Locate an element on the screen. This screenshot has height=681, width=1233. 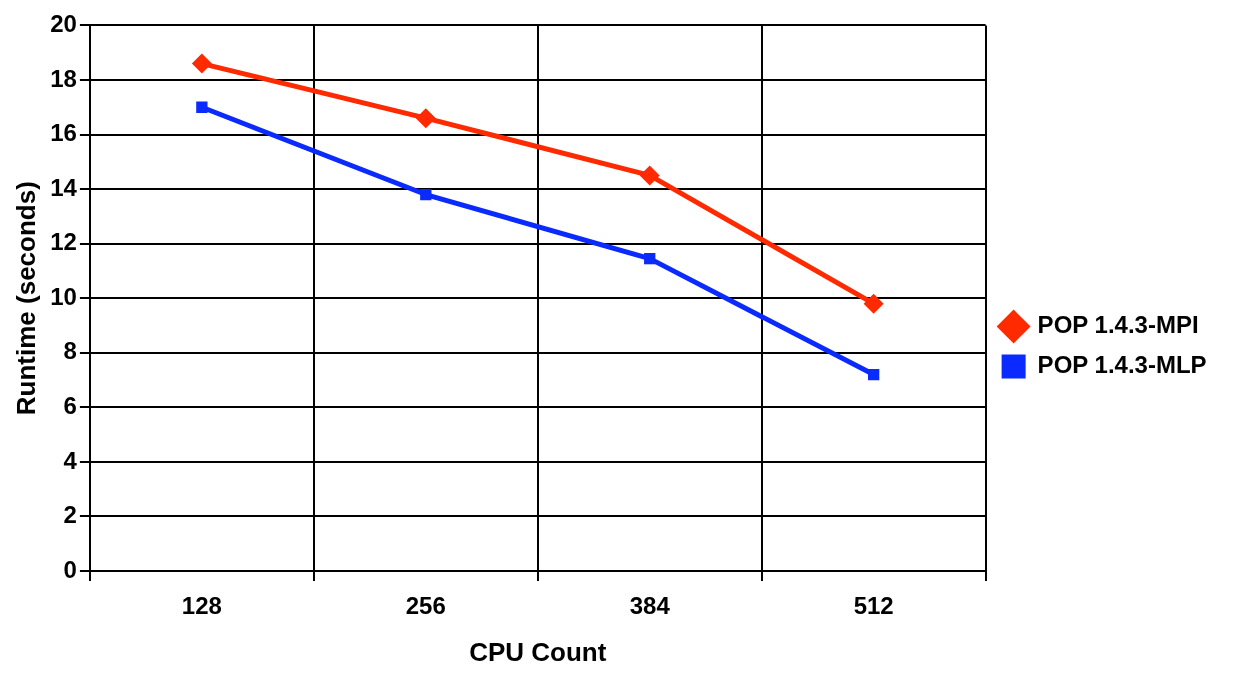
y-tick-label: 12 is located at coordinates (63, 242).